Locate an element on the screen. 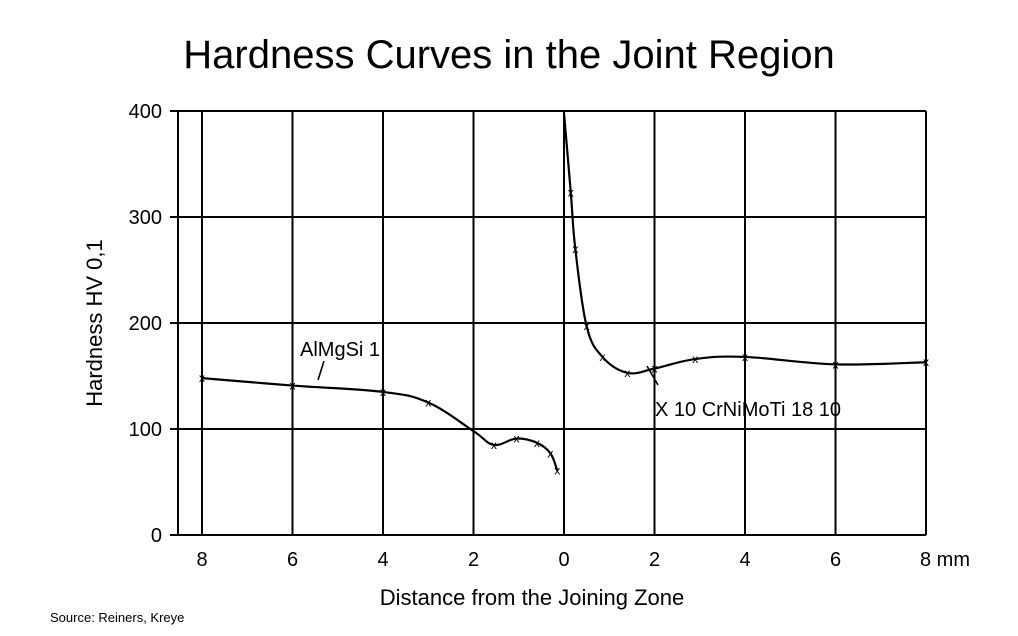 This screenshot has height=636, width=1018. chart-title: Hardness Curves in the Joint Region is located at coordinates (508, 55).